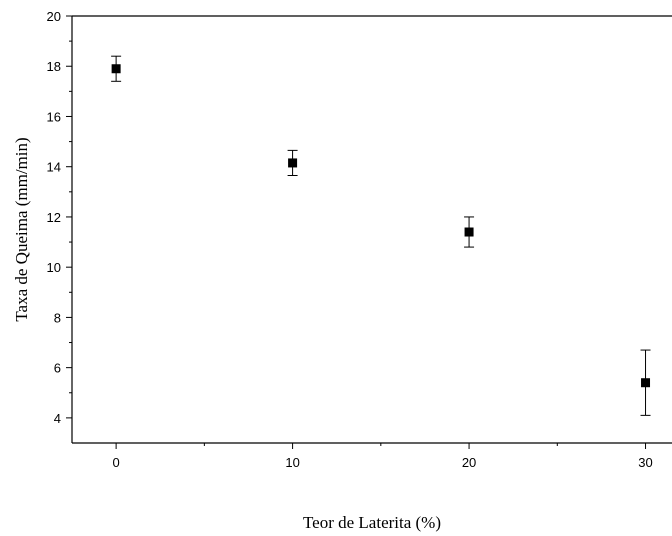 This screenshot has height=536, width=672. Describe the element at coordinates (645, 462) in the screenshot. I see `x-tick-label: 30` at that location.